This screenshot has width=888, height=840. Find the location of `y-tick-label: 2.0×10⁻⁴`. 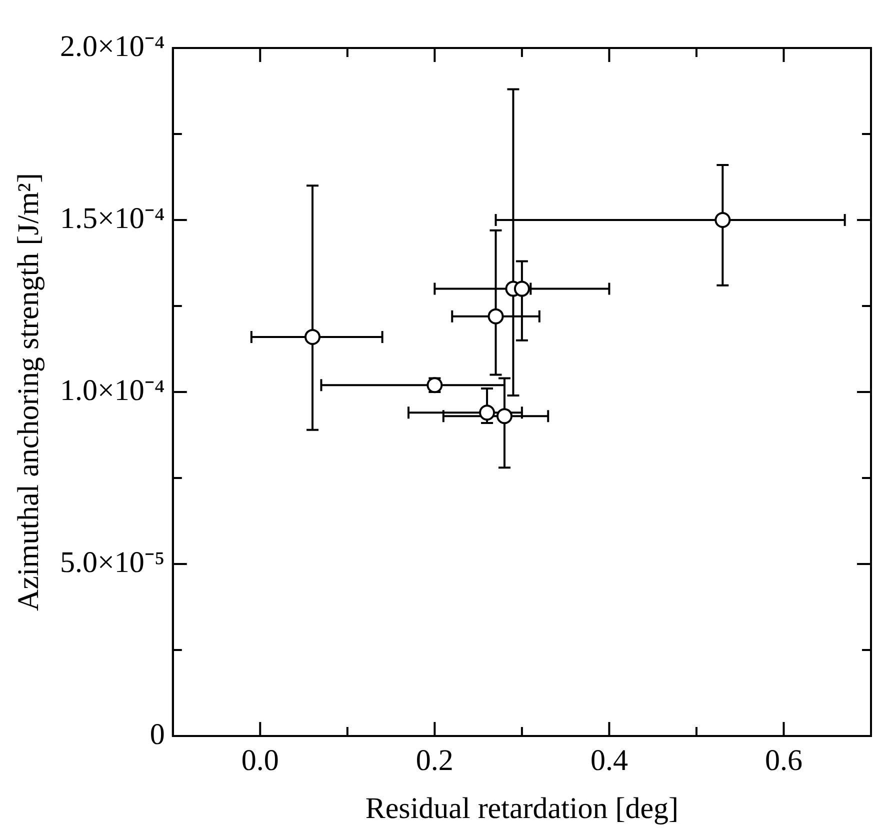

y-tick-label: 2.0×10⁻⁴ is located at coordinates (112, 46).